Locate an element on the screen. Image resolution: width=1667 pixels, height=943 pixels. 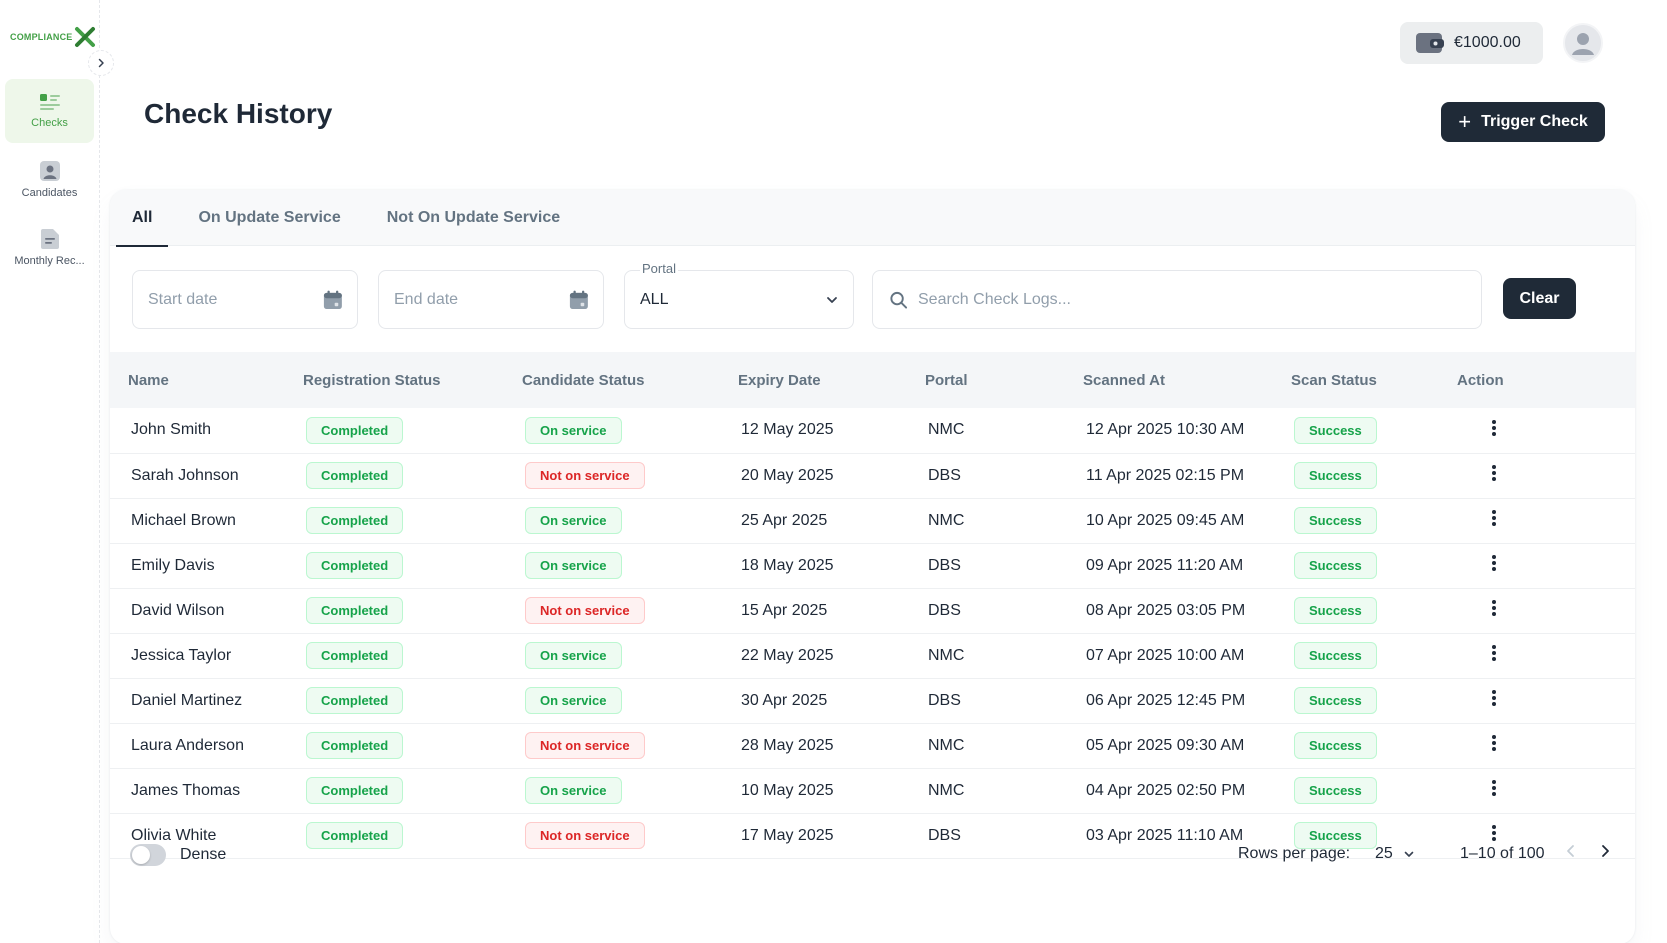
previous-page-button is located at coordinates (1571, 853).